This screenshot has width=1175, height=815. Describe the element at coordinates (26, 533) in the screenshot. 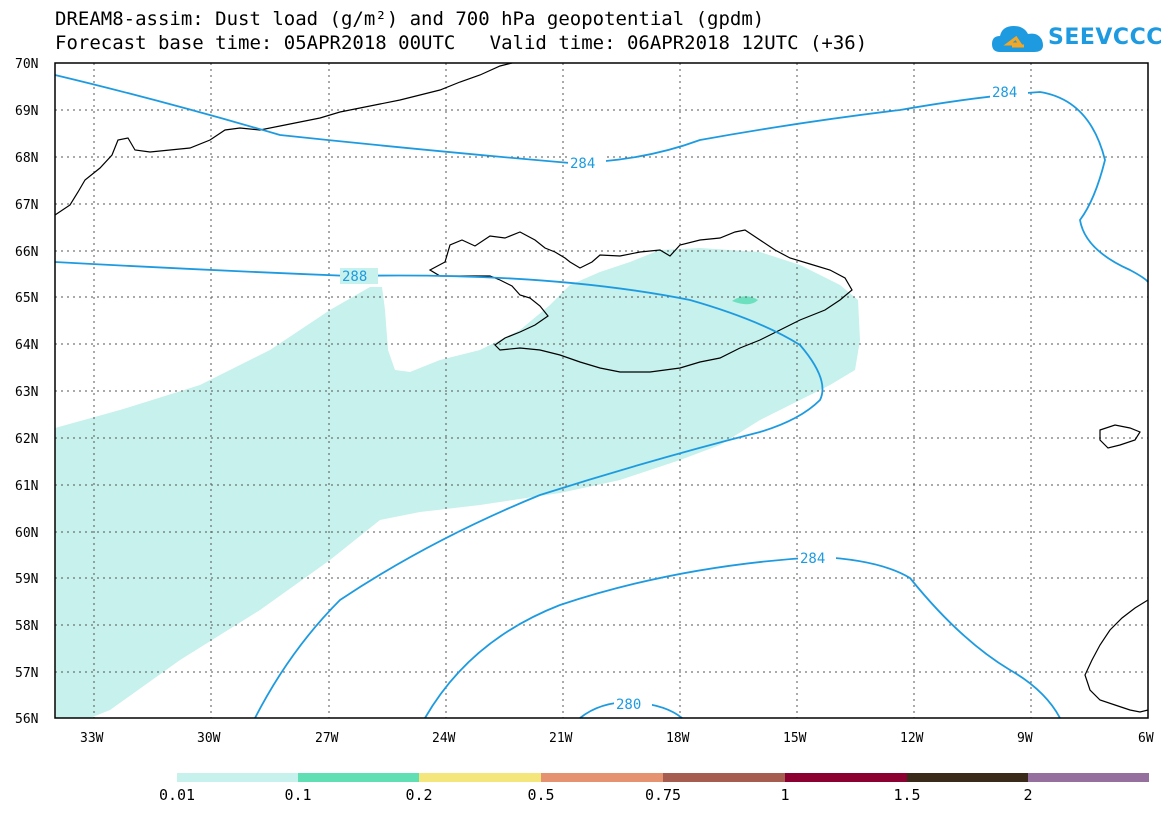

I see `lat-label: 60N` at that location.